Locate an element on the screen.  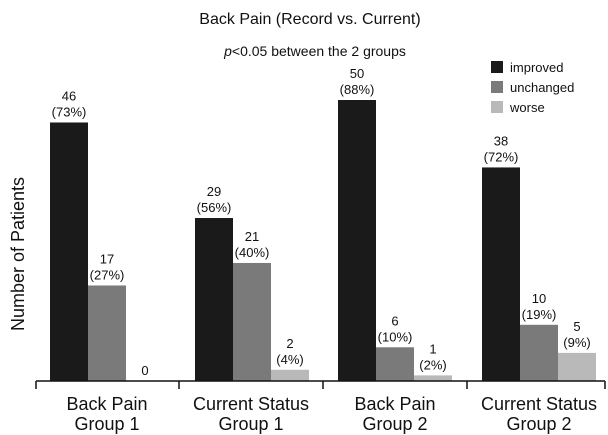
category-label-3-line-2: Group 2 is located at coordinates (394, 424).